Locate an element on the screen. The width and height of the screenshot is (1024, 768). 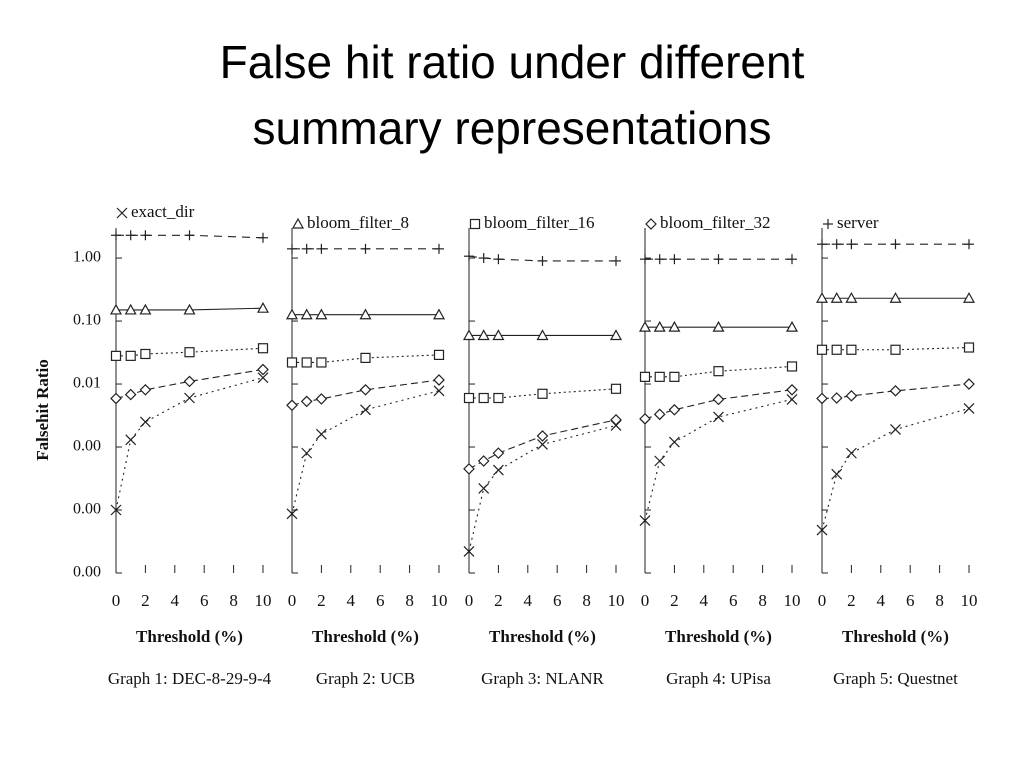
legend-label: bloom_filter_8 is located at coordinates (358, 222).